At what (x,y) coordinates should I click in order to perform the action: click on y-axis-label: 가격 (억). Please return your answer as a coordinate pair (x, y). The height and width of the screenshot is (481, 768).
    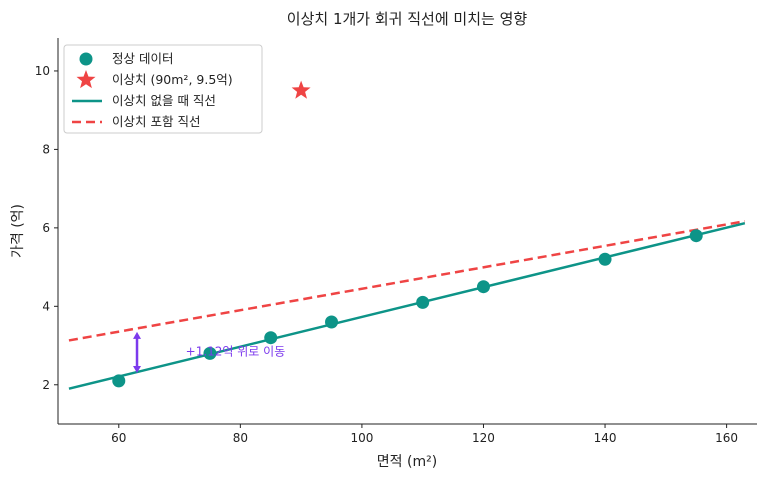
    Looking at the image, I should click on (18, 231).